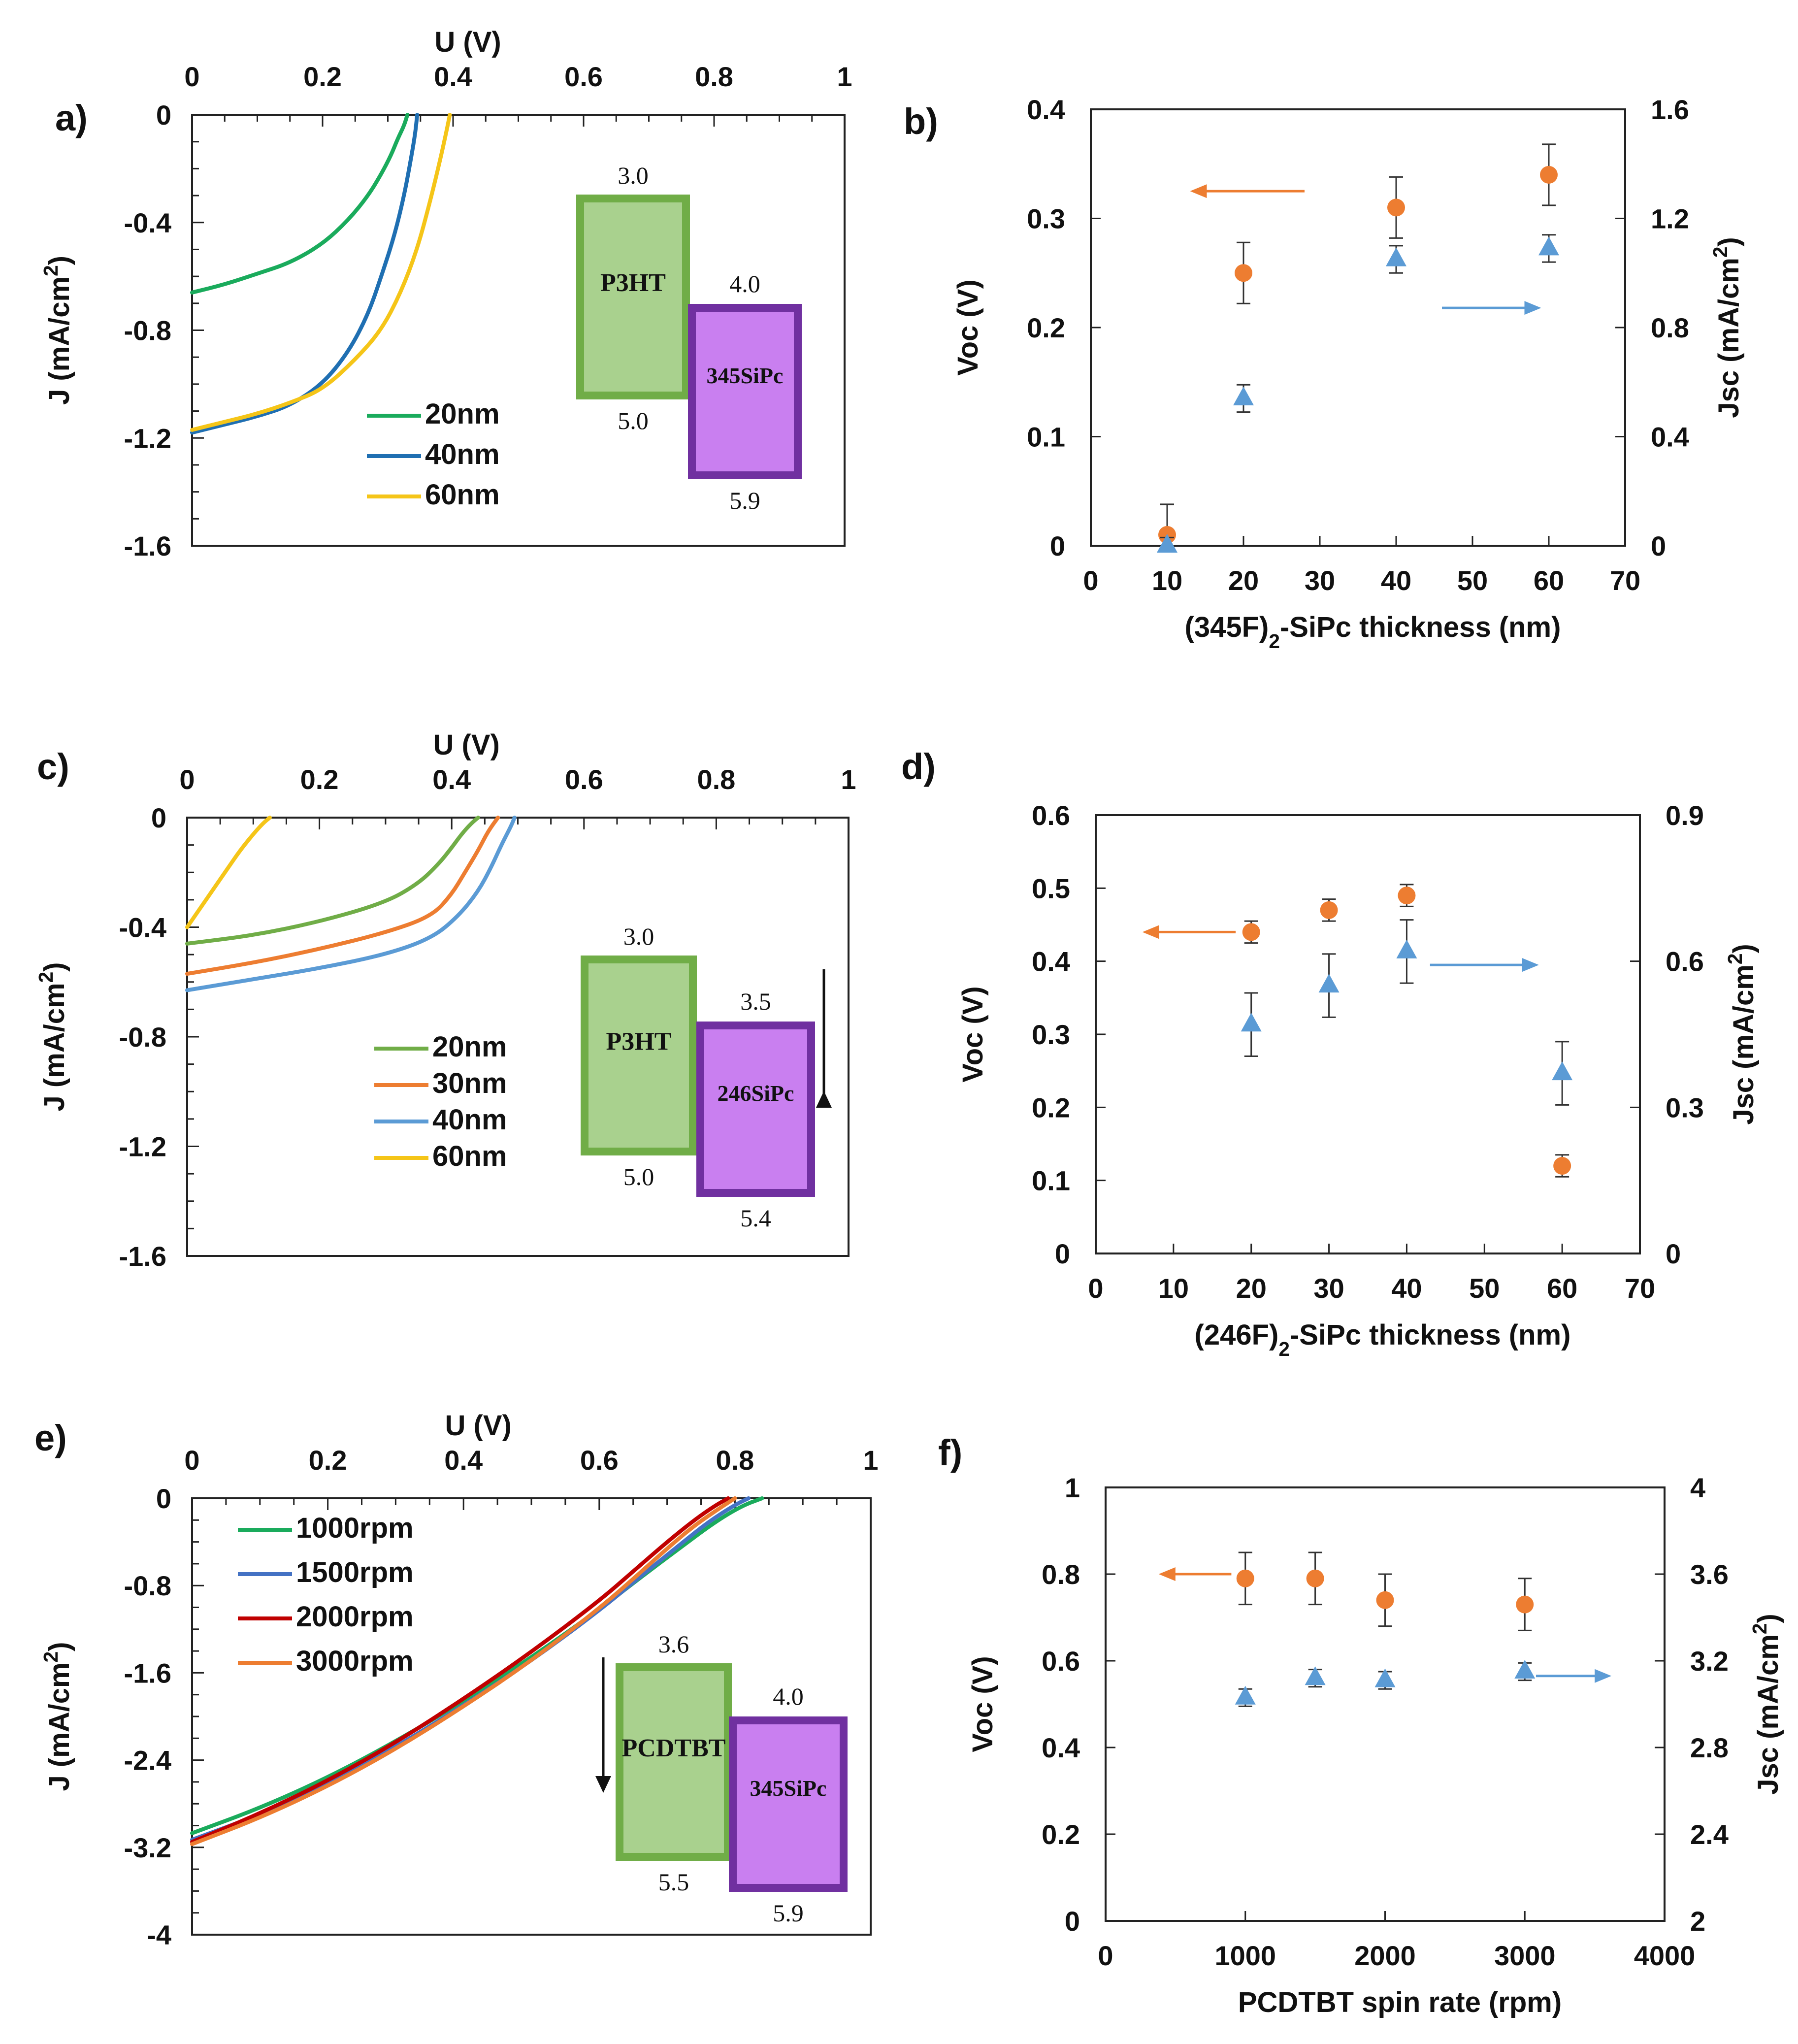  I want to click on x-tick-label: 3000, so click(1525, 1955).